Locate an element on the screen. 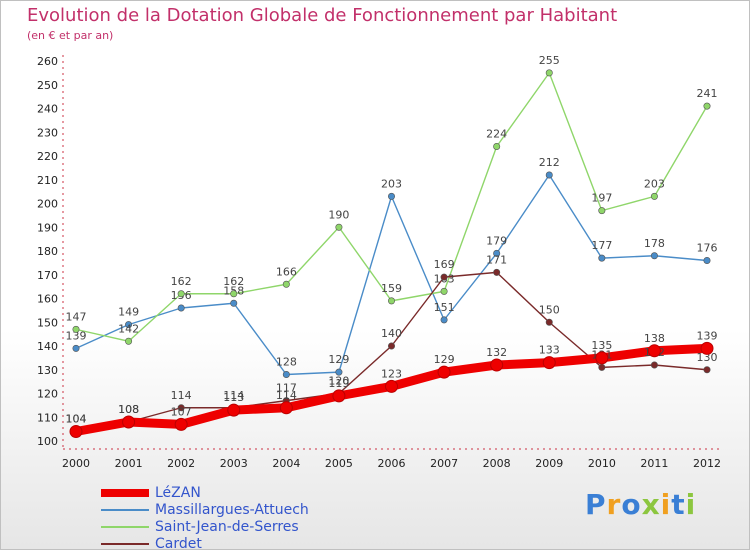 Image resolution: width=750 pixels, height=553 pixels. data-label: 241 is located at coordinates (707, 93).